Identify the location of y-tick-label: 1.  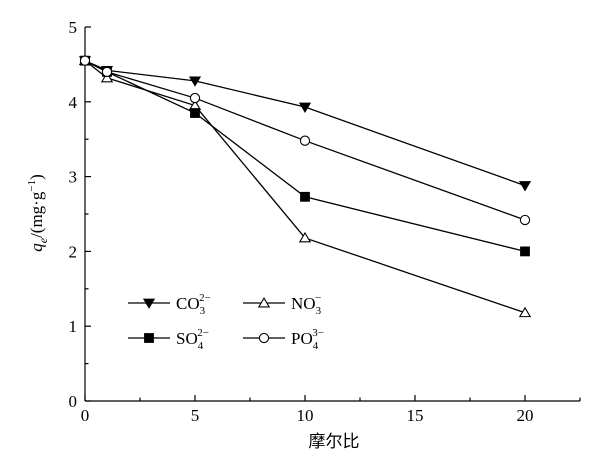
(73, 326).